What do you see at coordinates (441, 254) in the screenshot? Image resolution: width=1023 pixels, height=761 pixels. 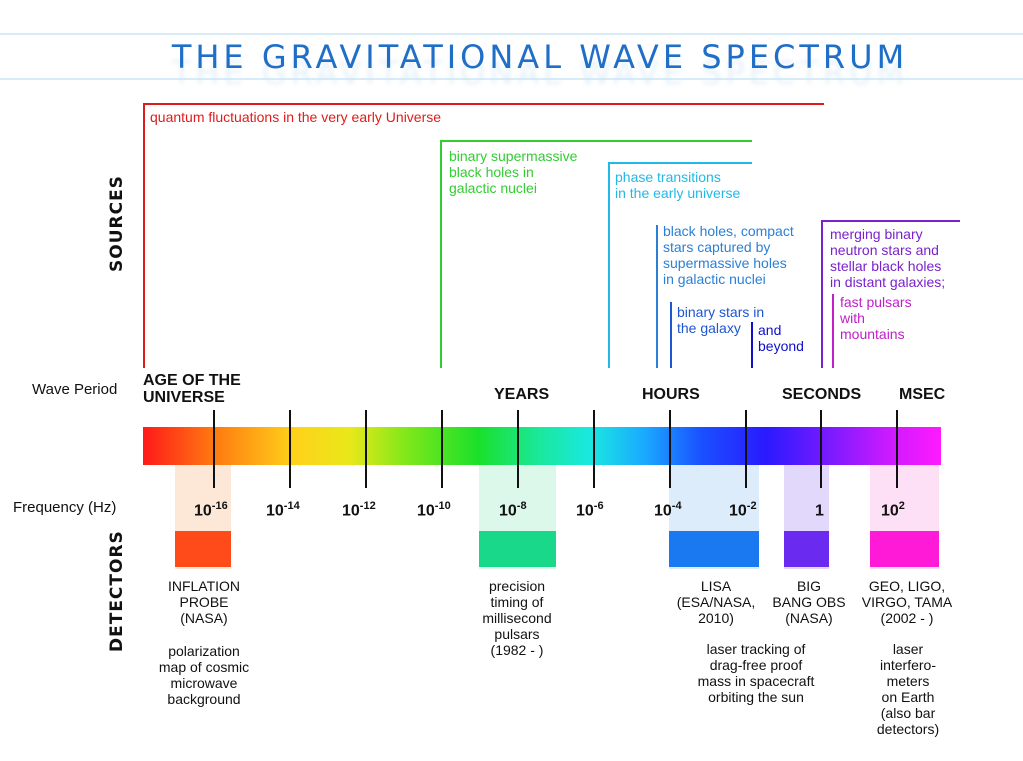 I see `source-smbh-leg` at bounding box center [441, 254].